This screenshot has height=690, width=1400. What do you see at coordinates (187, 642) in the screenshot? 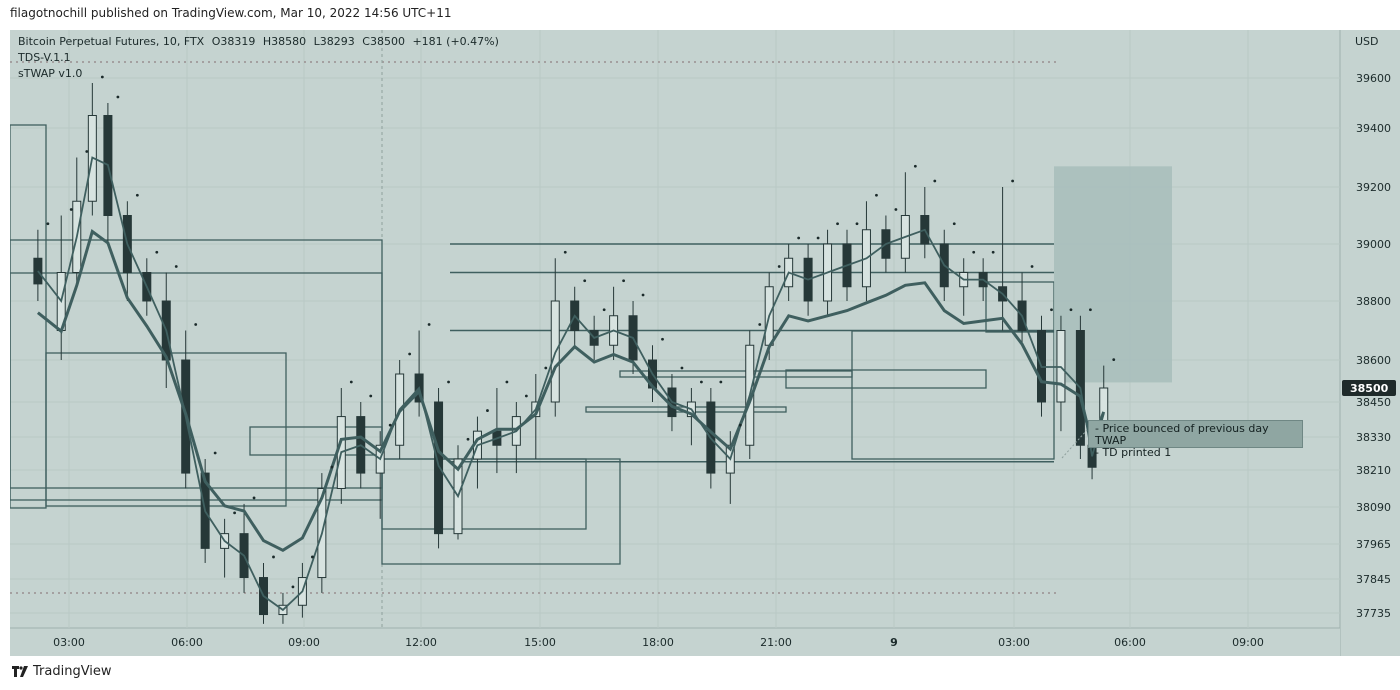
I see `time-tick-1: 06:00` at bounding box center [187, 642].